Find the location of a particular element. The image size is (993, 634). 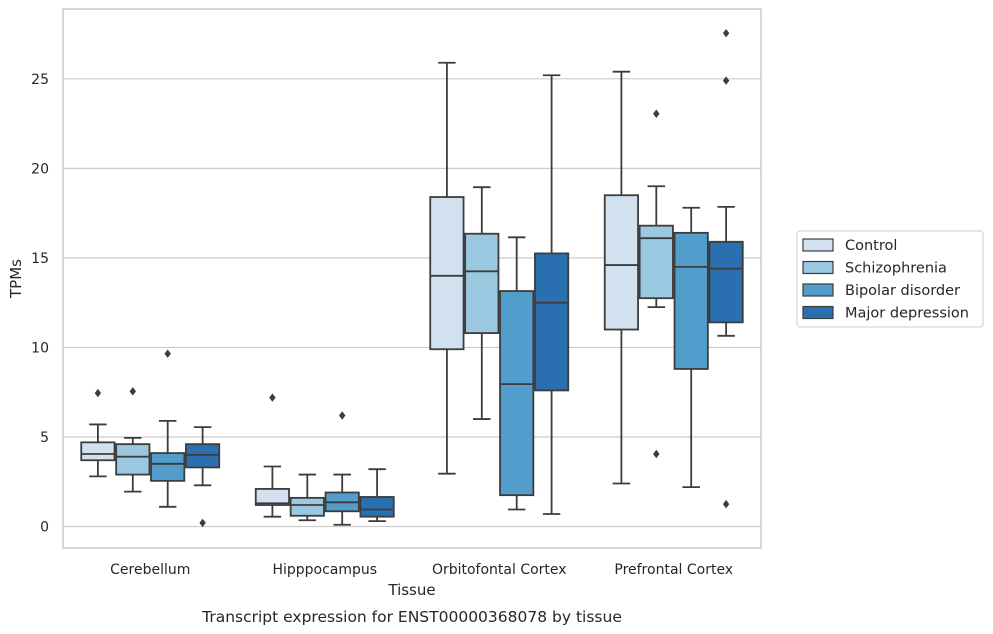

y-tick-label: 20 is located at coordinates (40, 169).